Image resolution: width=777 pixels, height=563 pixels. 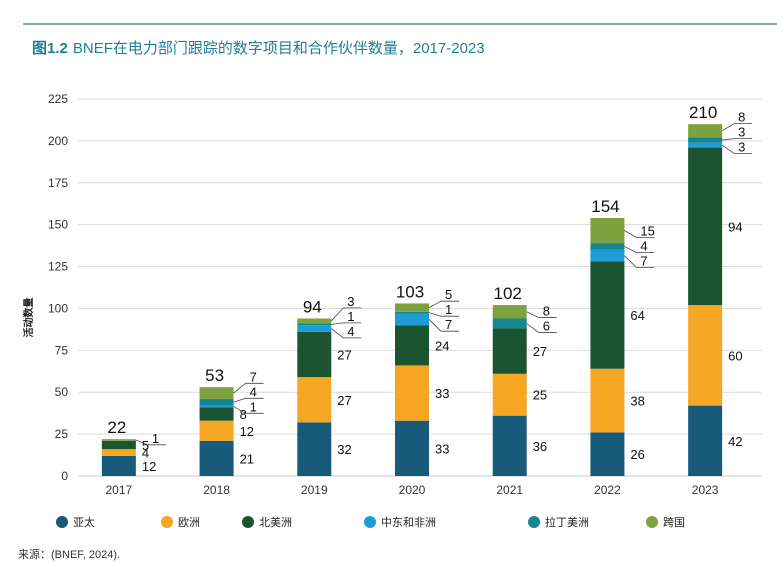 I want to click on segment-label: 12, so click(x=247, y=431).